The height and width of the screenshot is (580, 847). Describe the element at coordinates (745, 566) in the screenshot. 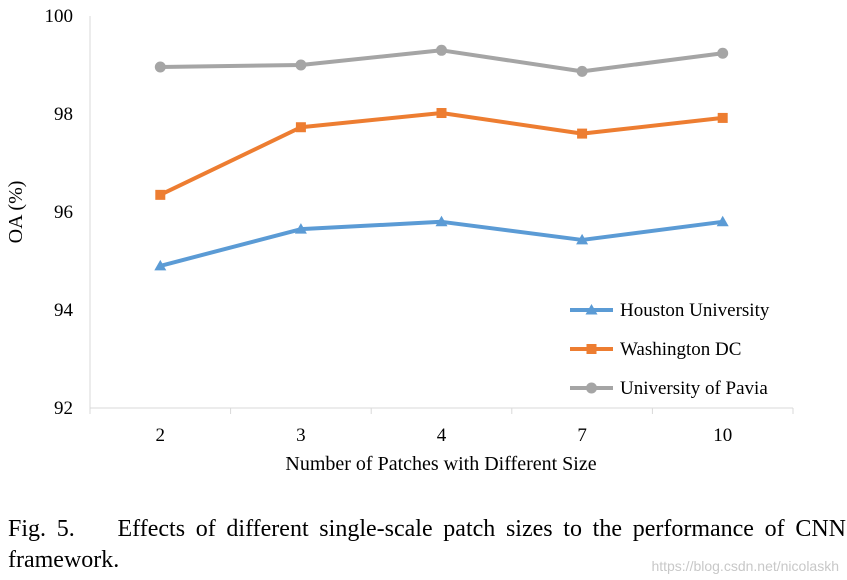

I see `watermark: https://blog.csdn.net/nicolaskh` at that location.